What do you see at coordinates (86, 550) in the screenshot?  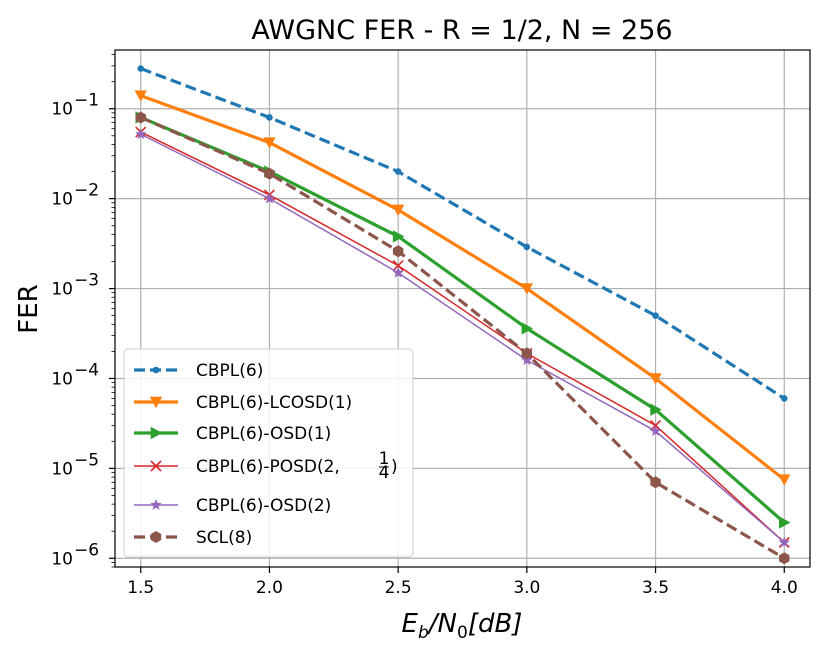 I see `y-tick-exponent: −6` at bounding box center [86, 550].